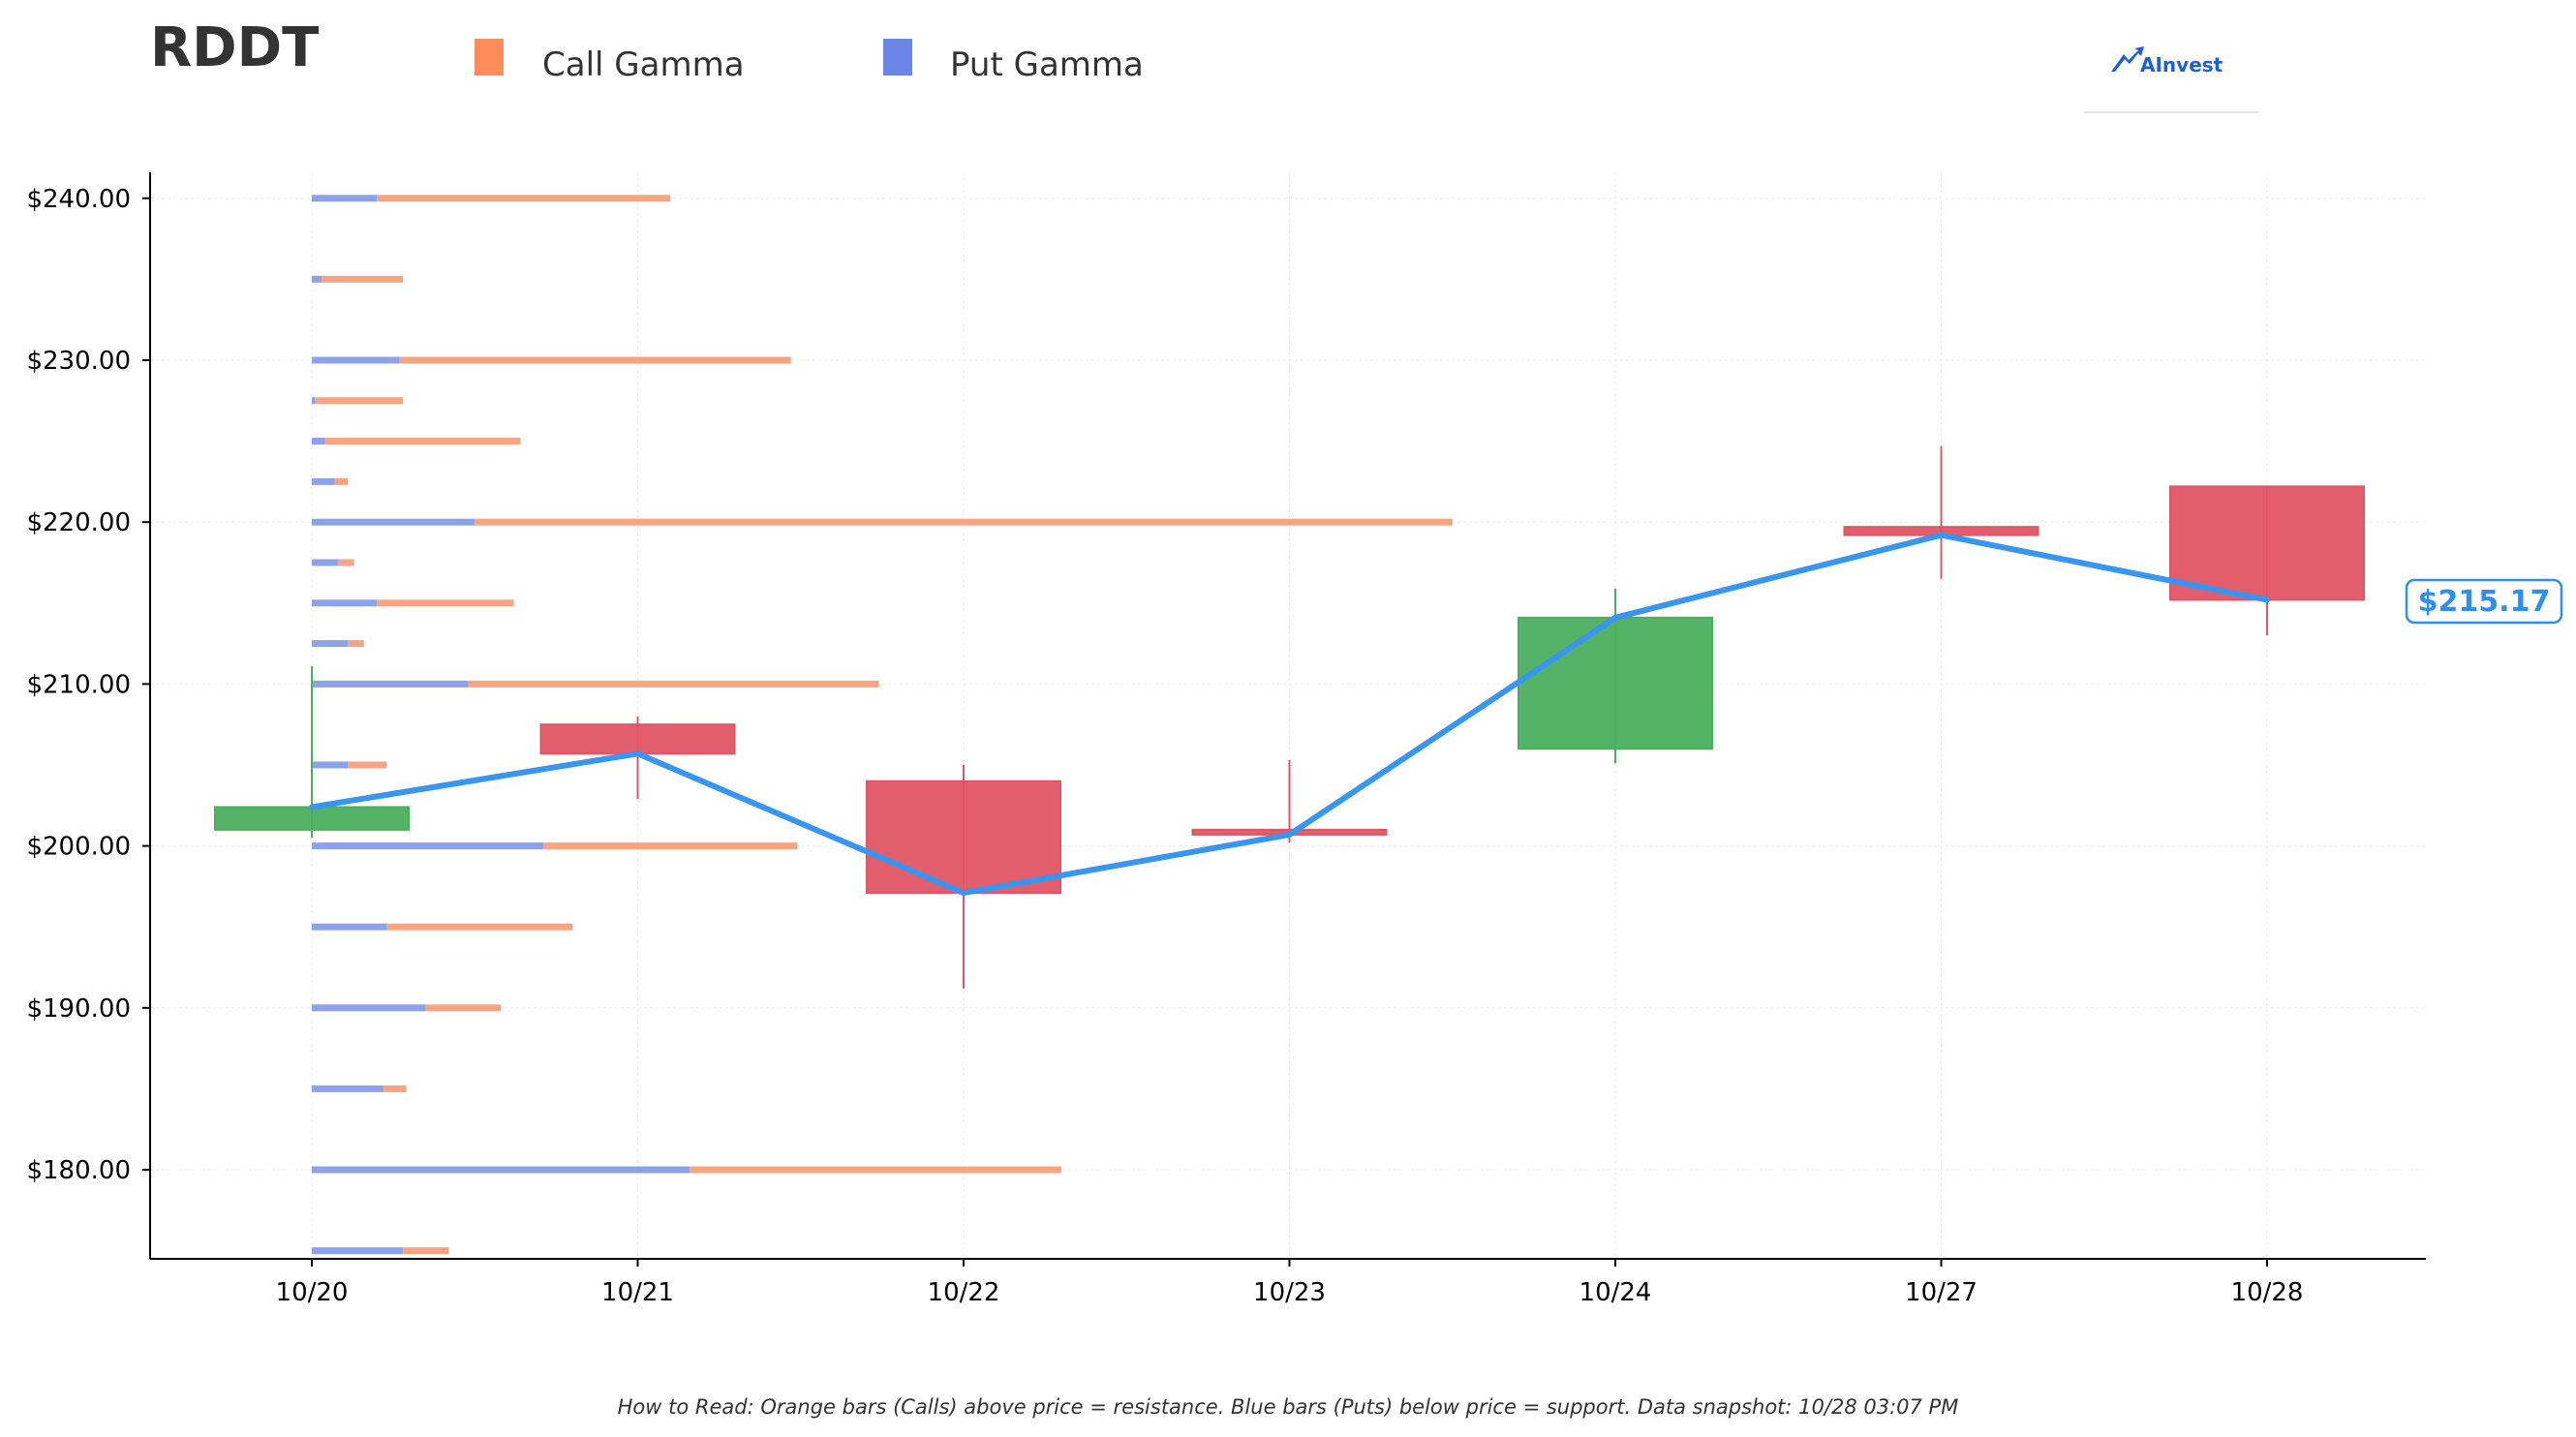 The height and width of the screenshot is (1437, 2576). What do you see at coordinates (234, 48) in the screenshot?
I see `chart-title: RDDT` at bounding box center [234, 48].